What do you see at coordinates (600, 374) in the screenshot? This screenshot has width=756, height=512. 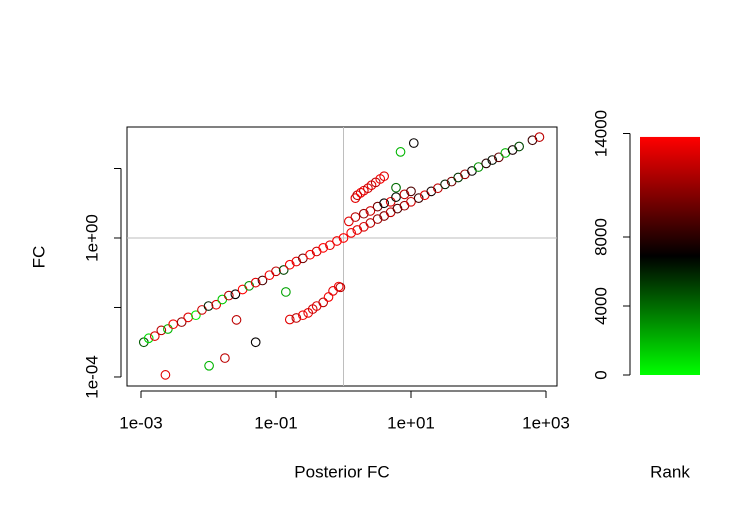 I see `colorbar-tick-label: 0` at bounding box center [600, 374].